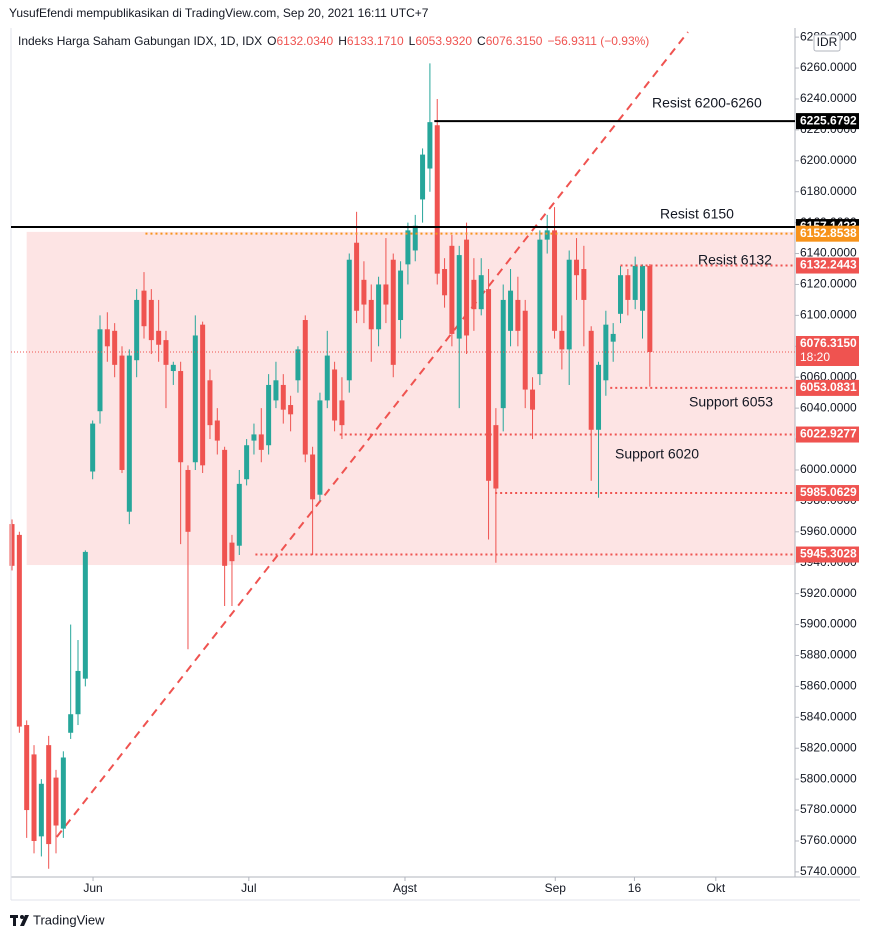  Describe the element at coordinates (828, 624) in the screenshot. I see `y-tick-label: 5900.0000` at that location.